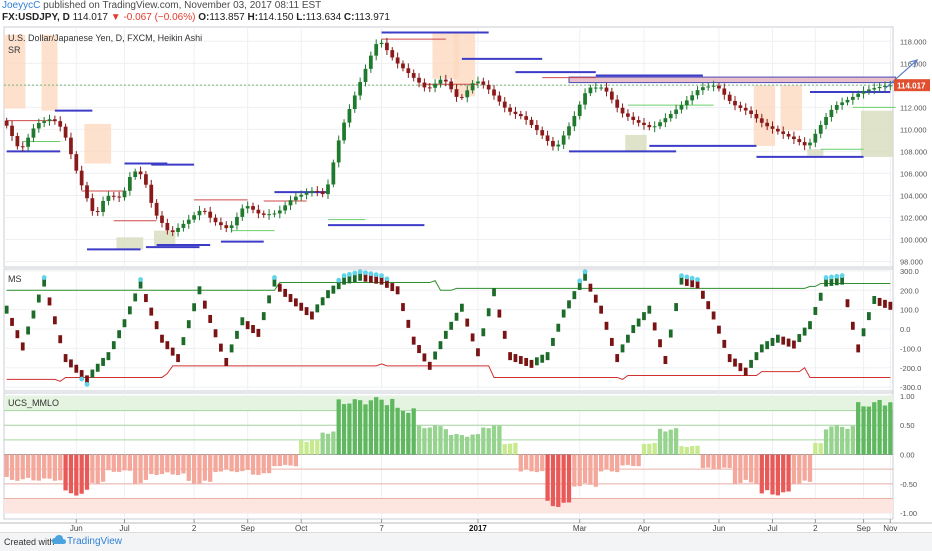 This screenshot has width=932, height=551. What do you see at coordinates (21, 5) in the screenshot?
I see `author-link: JoeyycC` at bounding box center [21, 5].